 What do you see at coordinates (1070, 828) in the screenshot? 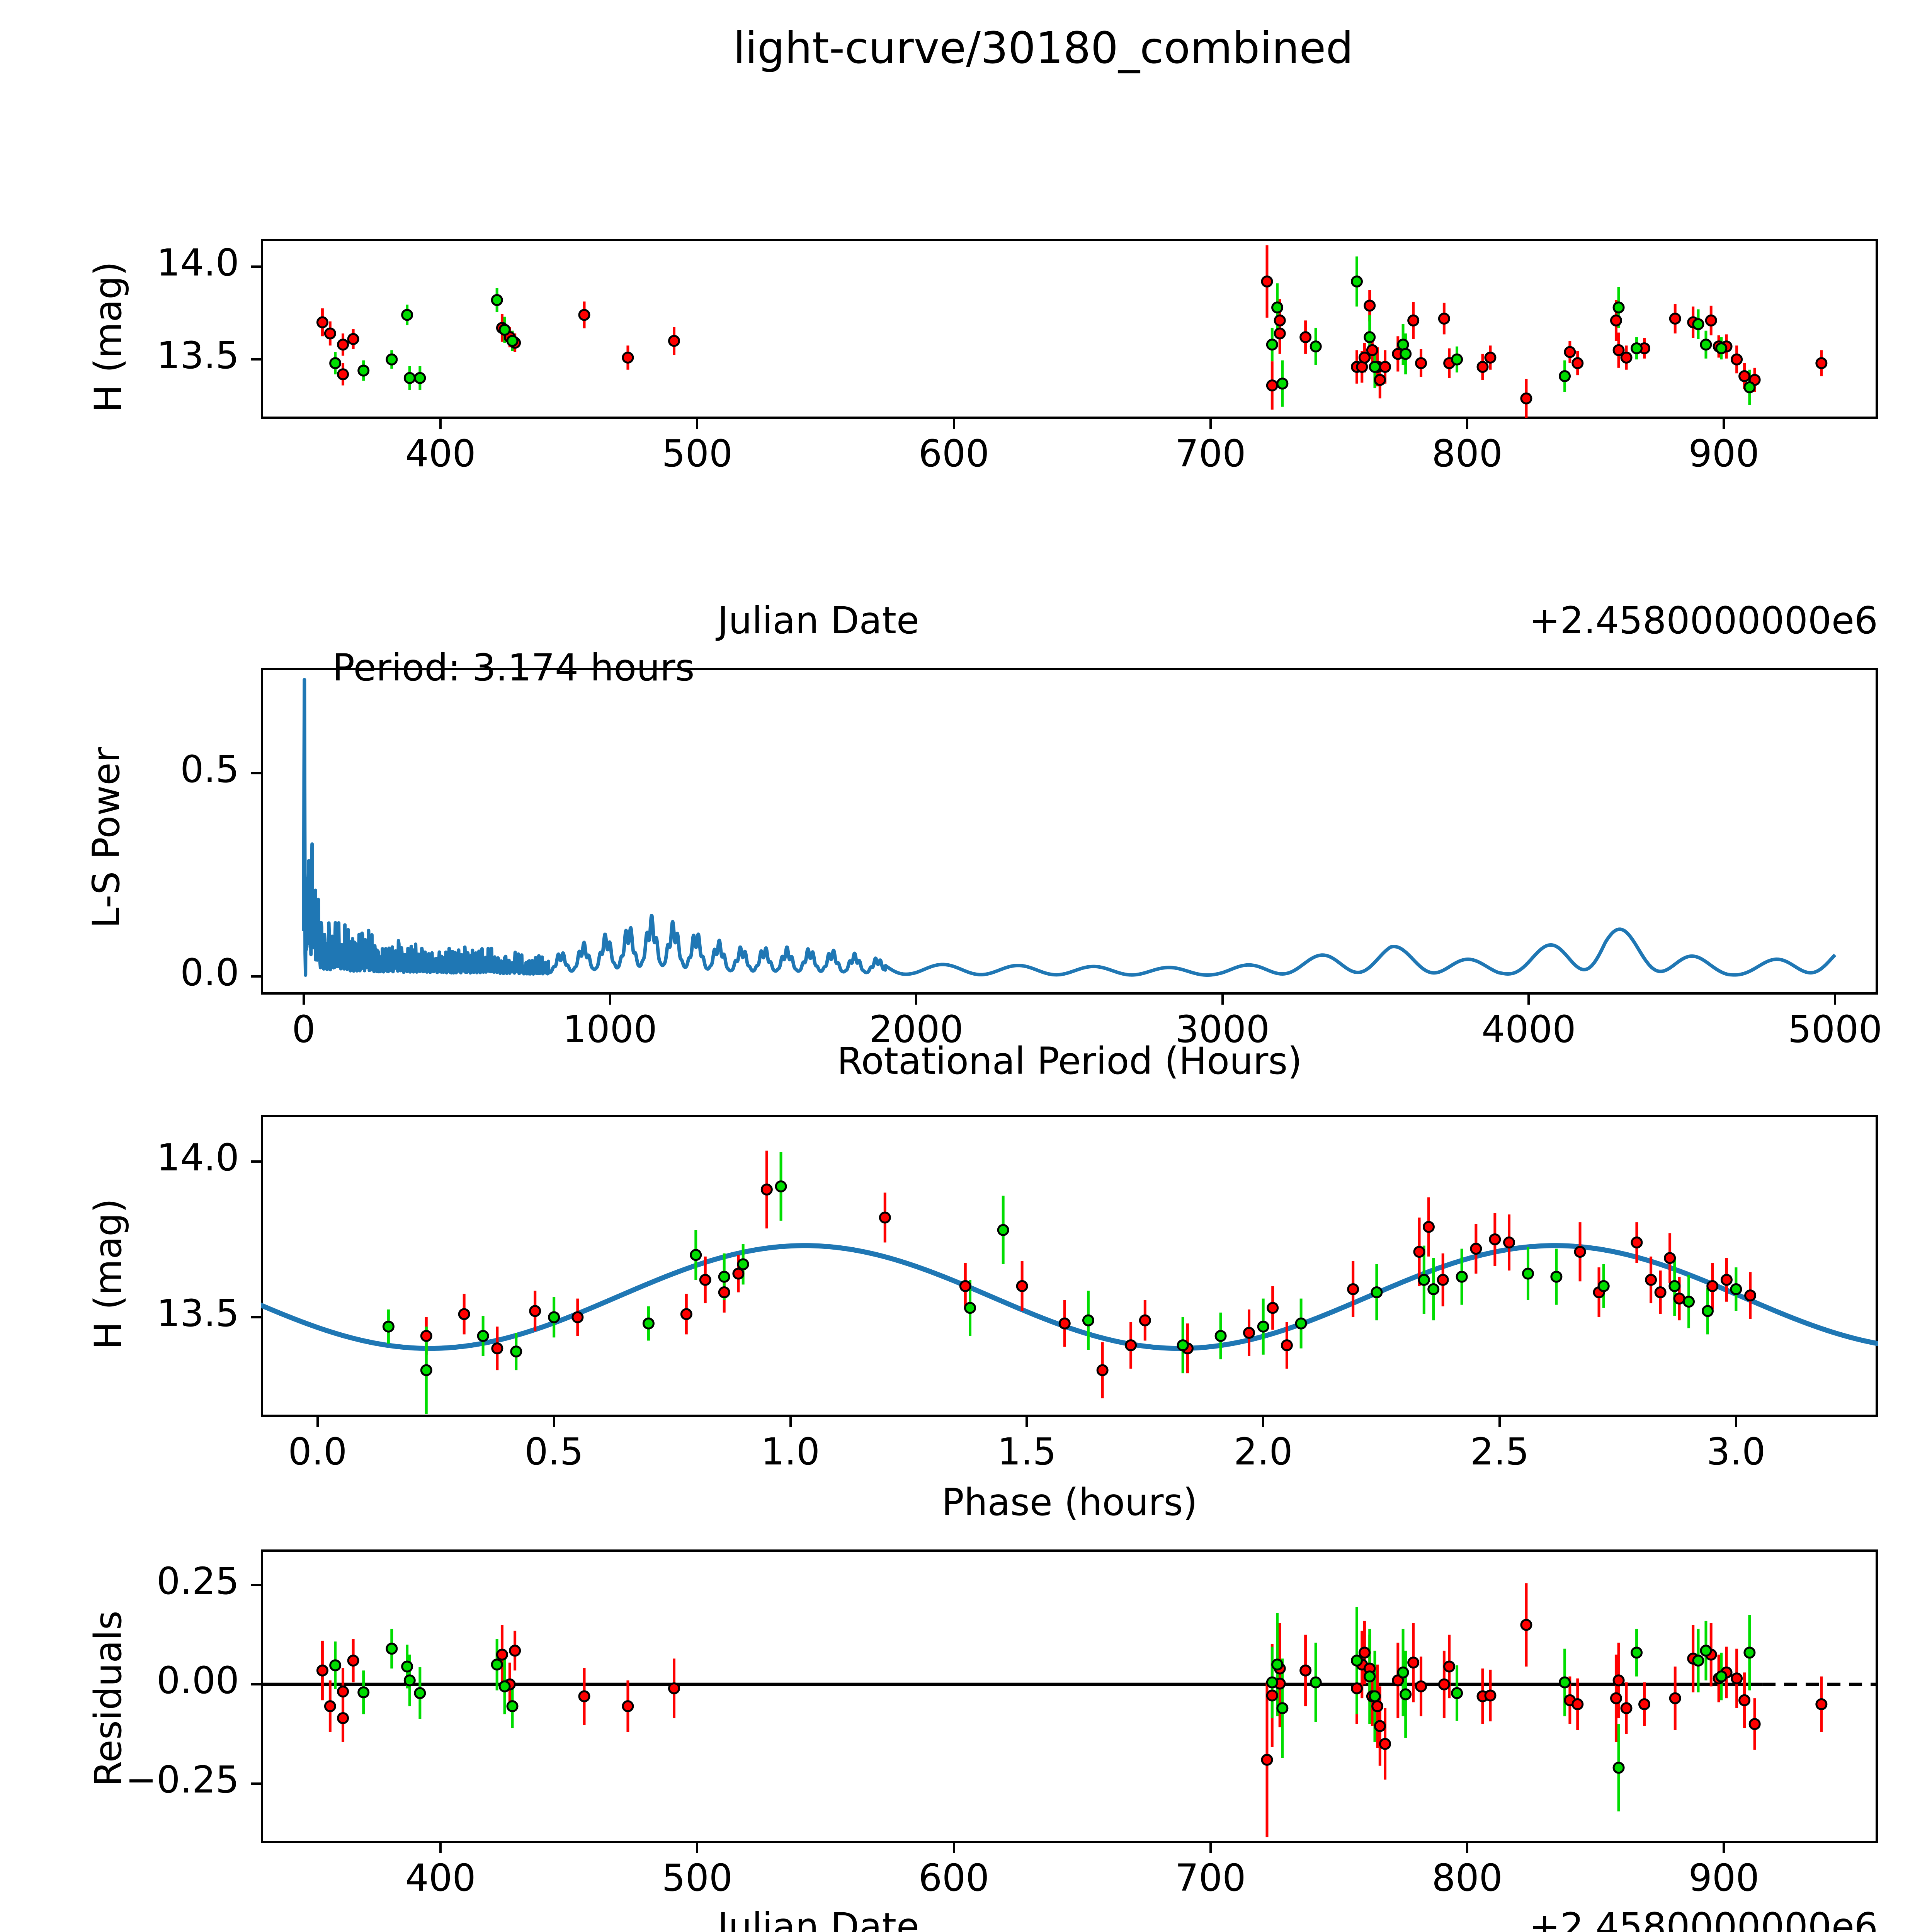
I see `plot-area-periodogram` at bounding box center [1070, 828].